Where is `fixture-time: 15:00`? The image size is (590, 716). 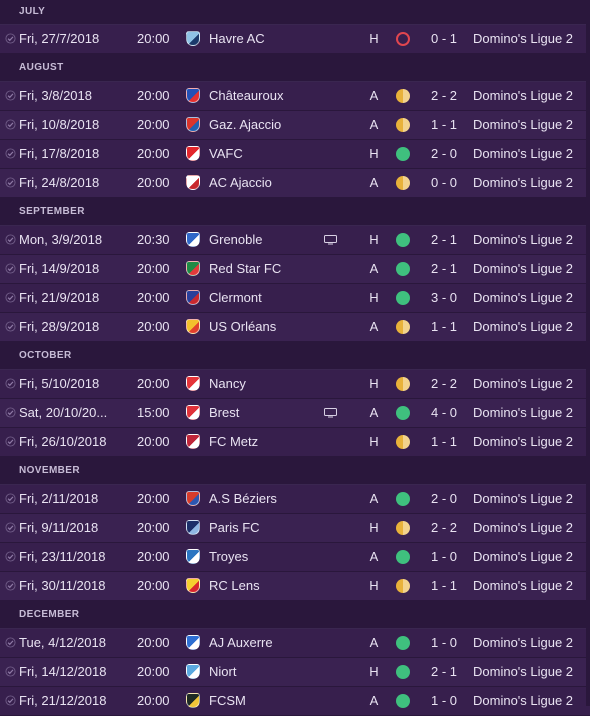
fixture-time: 15:00 is located at coordinates (153, 412).